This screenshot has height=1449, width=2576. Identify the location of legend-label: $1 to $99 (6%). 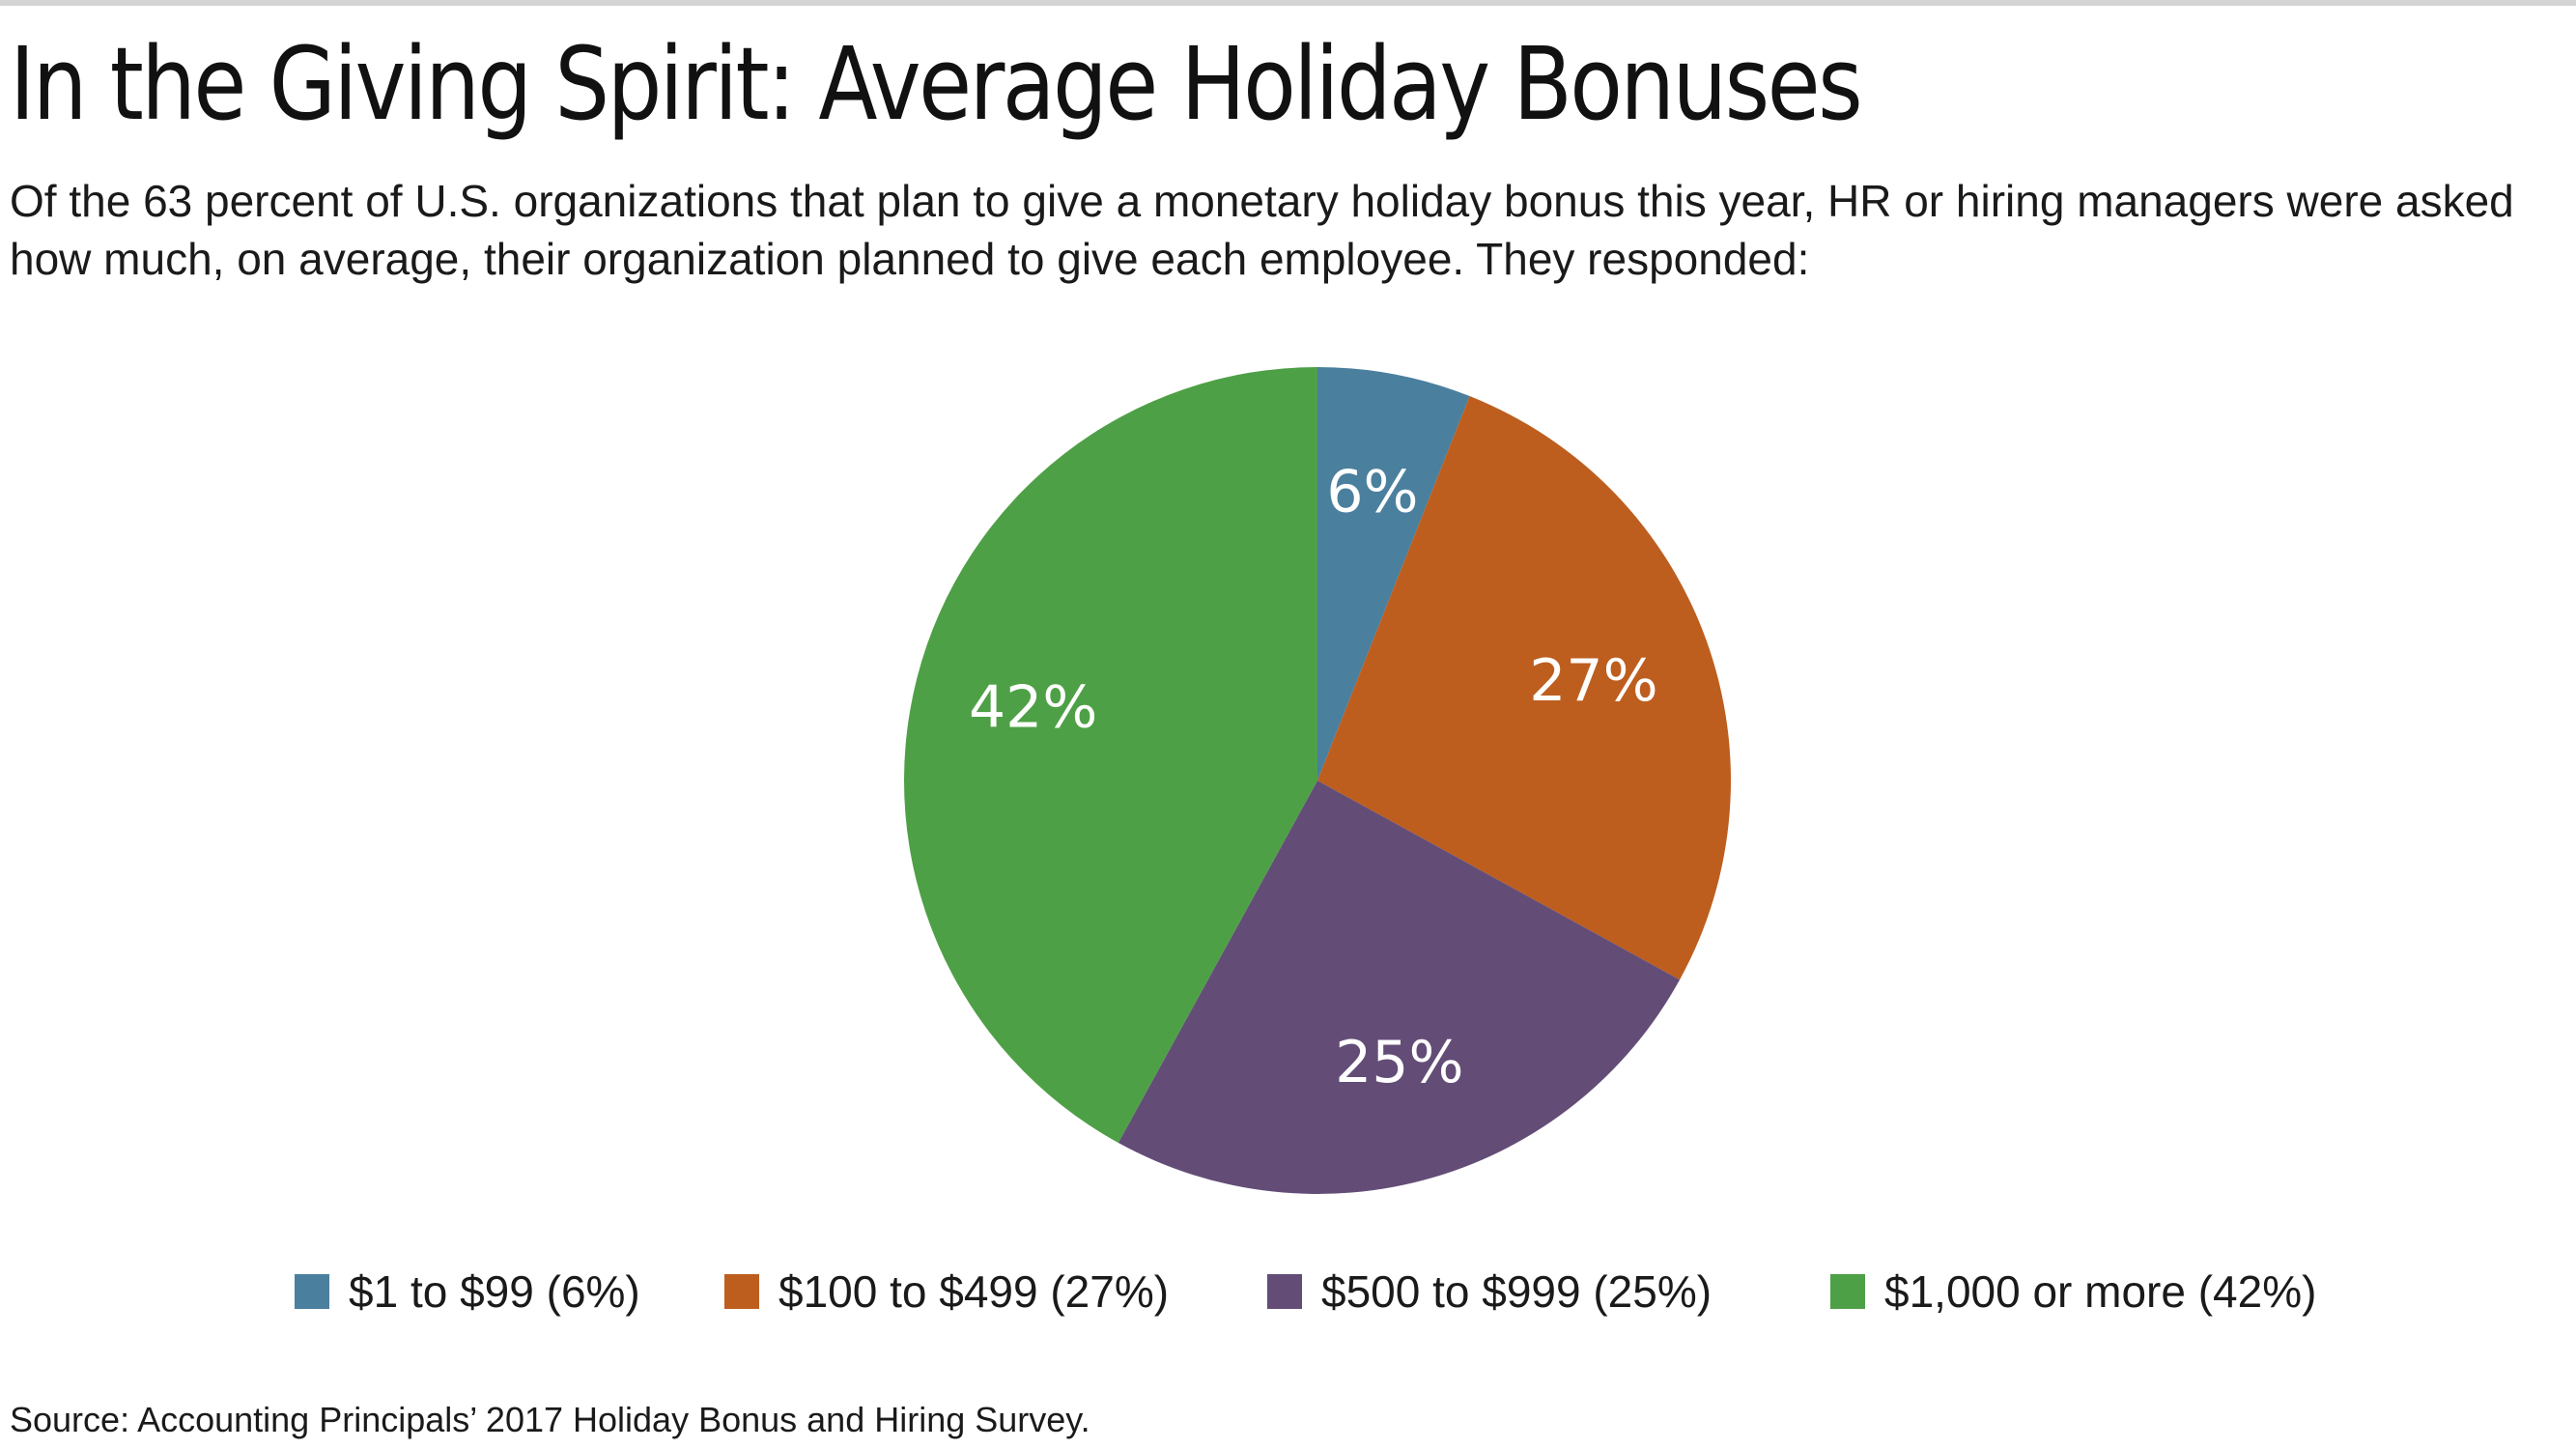
(494, 1291).